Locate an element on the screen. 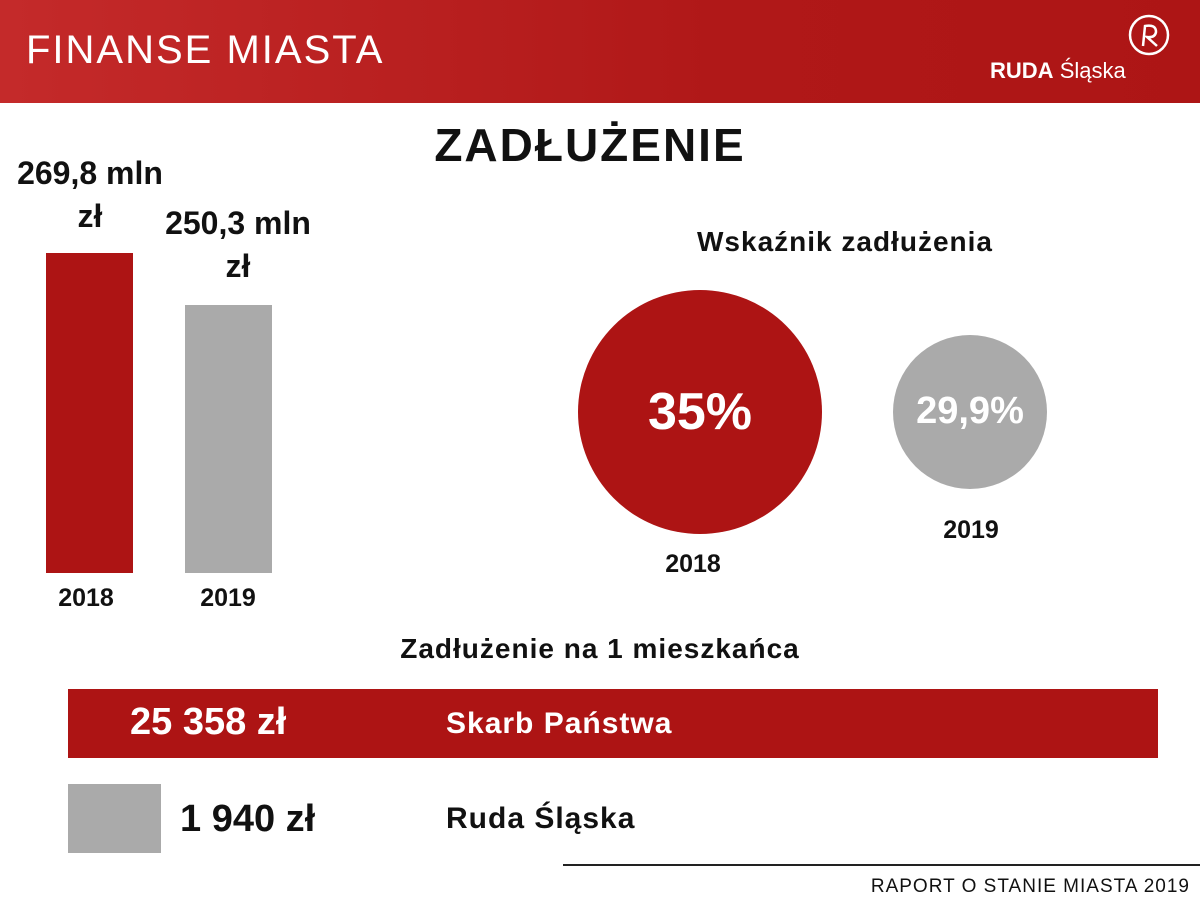 This screenshot has height=900, width=1200. ratio-value-2018: 35% is located at coordinates (700, 412).